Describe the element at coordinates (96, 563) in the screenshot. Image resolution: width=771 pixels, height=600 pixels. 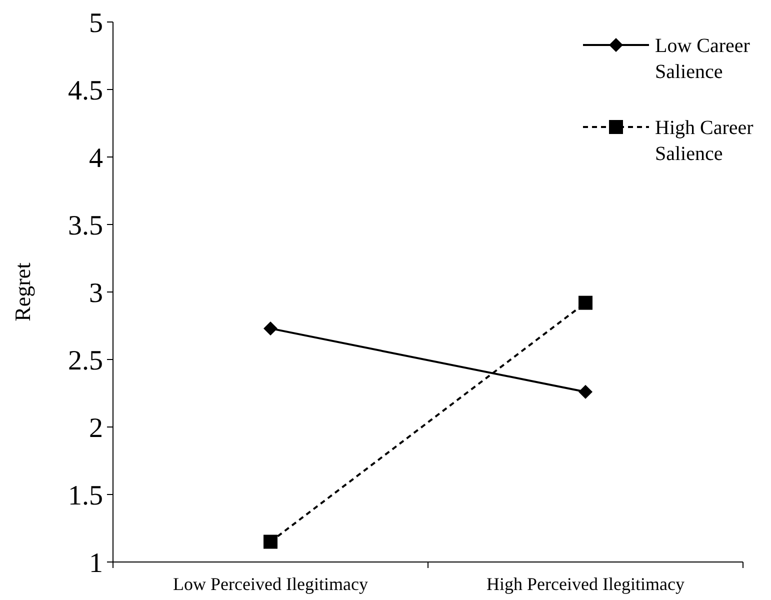
I see `y-tick-label: 1` at that location.